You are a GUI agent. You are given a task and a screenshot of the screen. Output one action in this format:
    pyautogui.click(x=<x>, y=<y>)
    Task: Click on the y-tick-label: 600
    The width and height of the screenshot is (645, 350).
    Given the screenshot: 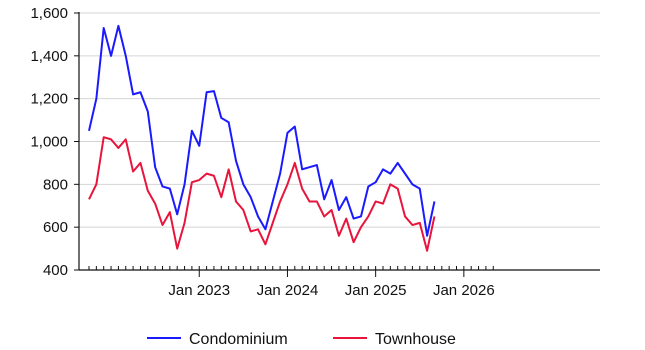 What is the action you would take?
    pyautogui.click(x=55, y=227)
    